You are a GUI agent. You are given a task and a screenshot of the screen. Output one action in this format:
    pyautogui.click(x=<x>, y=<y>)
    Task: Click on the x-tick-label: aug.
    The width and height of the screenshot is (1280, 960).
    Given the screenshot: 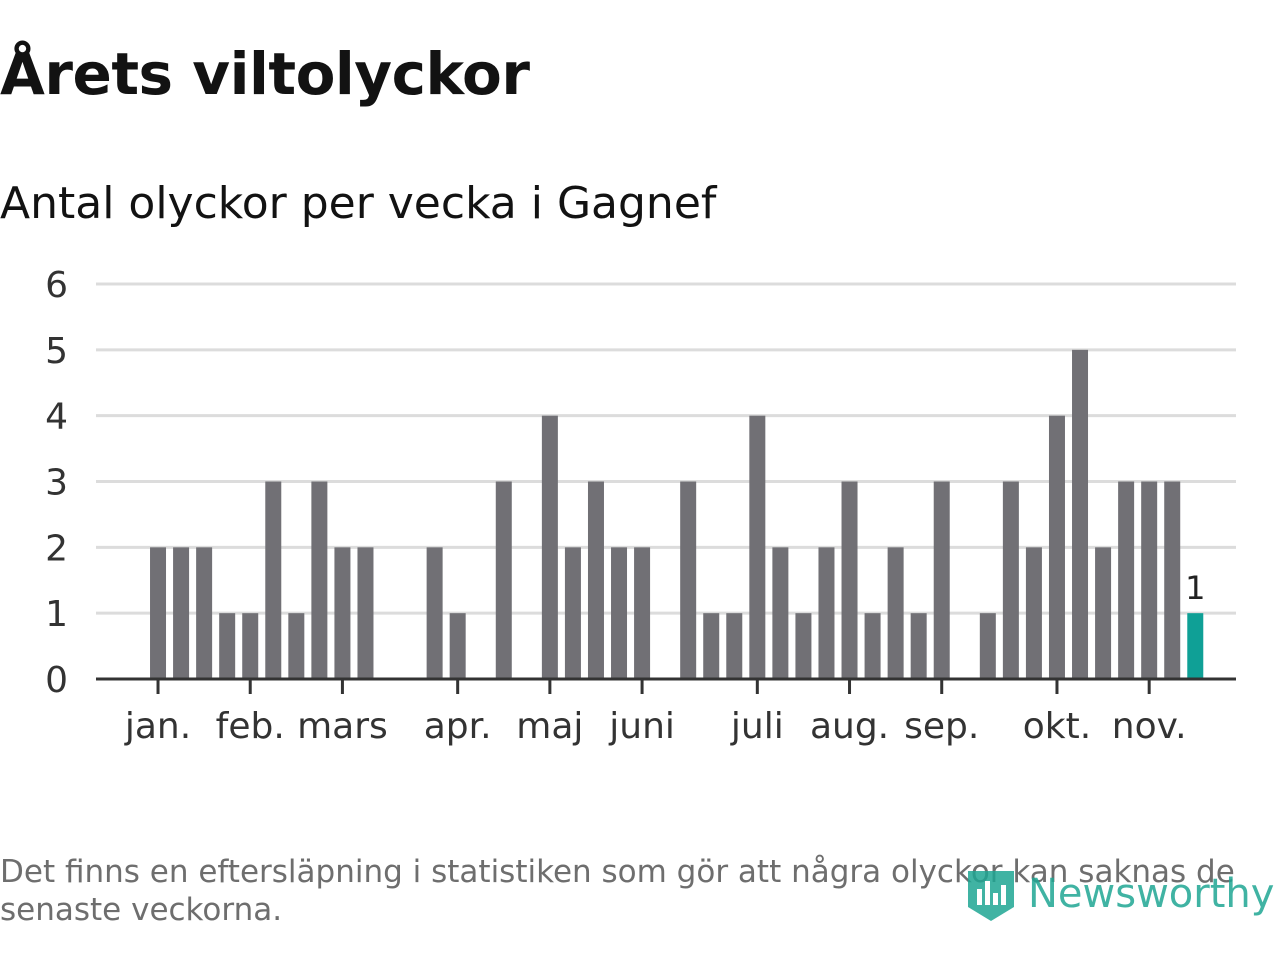 What is the action you would take?
    pyautogui.click(x=849, y=726)
    